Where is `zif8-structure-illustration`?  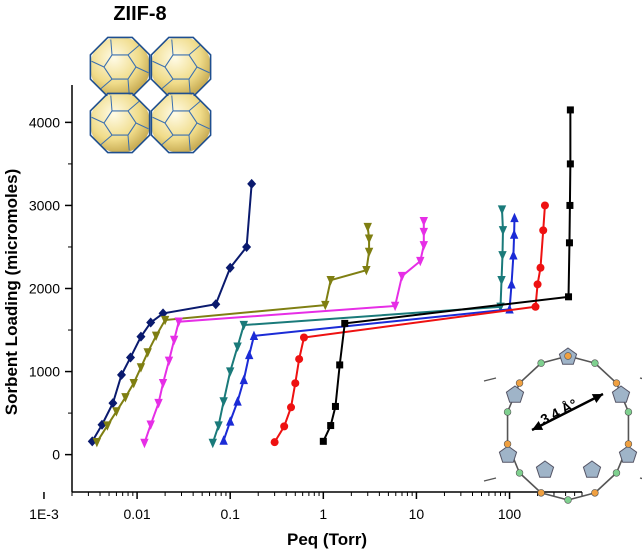
zif8-structure-illustration is located at coordinates (150, 95).